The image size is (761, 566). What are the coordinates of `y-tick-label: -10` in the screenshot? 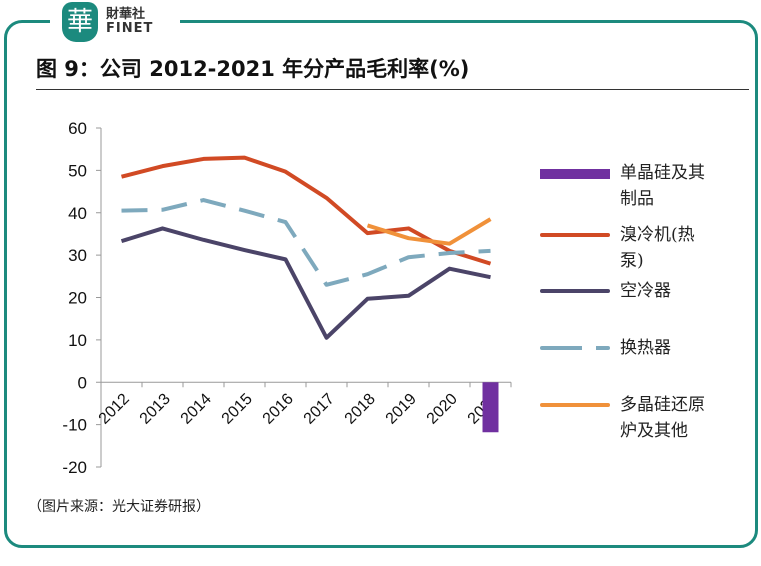 It's located at (74, 425).